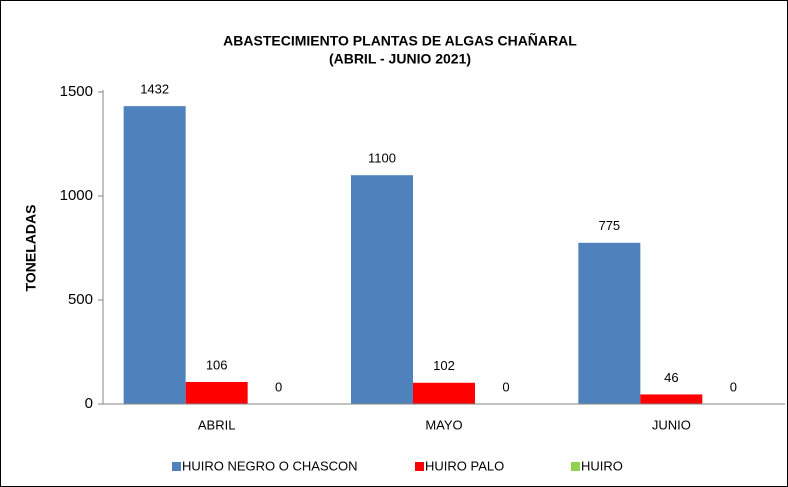 This screenshot has height=487, width=788. I want to click on legend-label: HUIRO NEGRO O CHASCON, so click(270, 465).